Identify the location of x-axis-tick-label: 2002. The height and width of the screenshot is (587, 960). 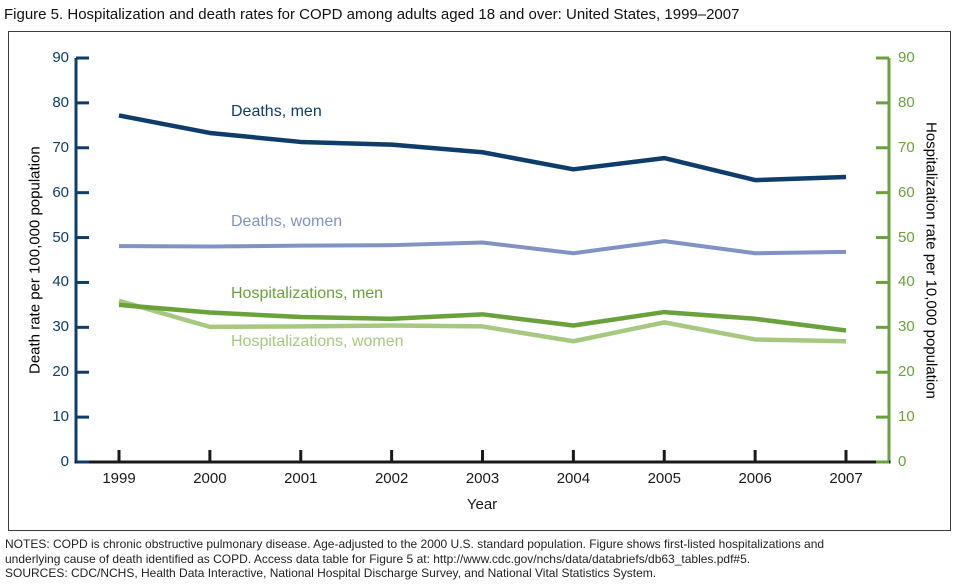
(391, 478).